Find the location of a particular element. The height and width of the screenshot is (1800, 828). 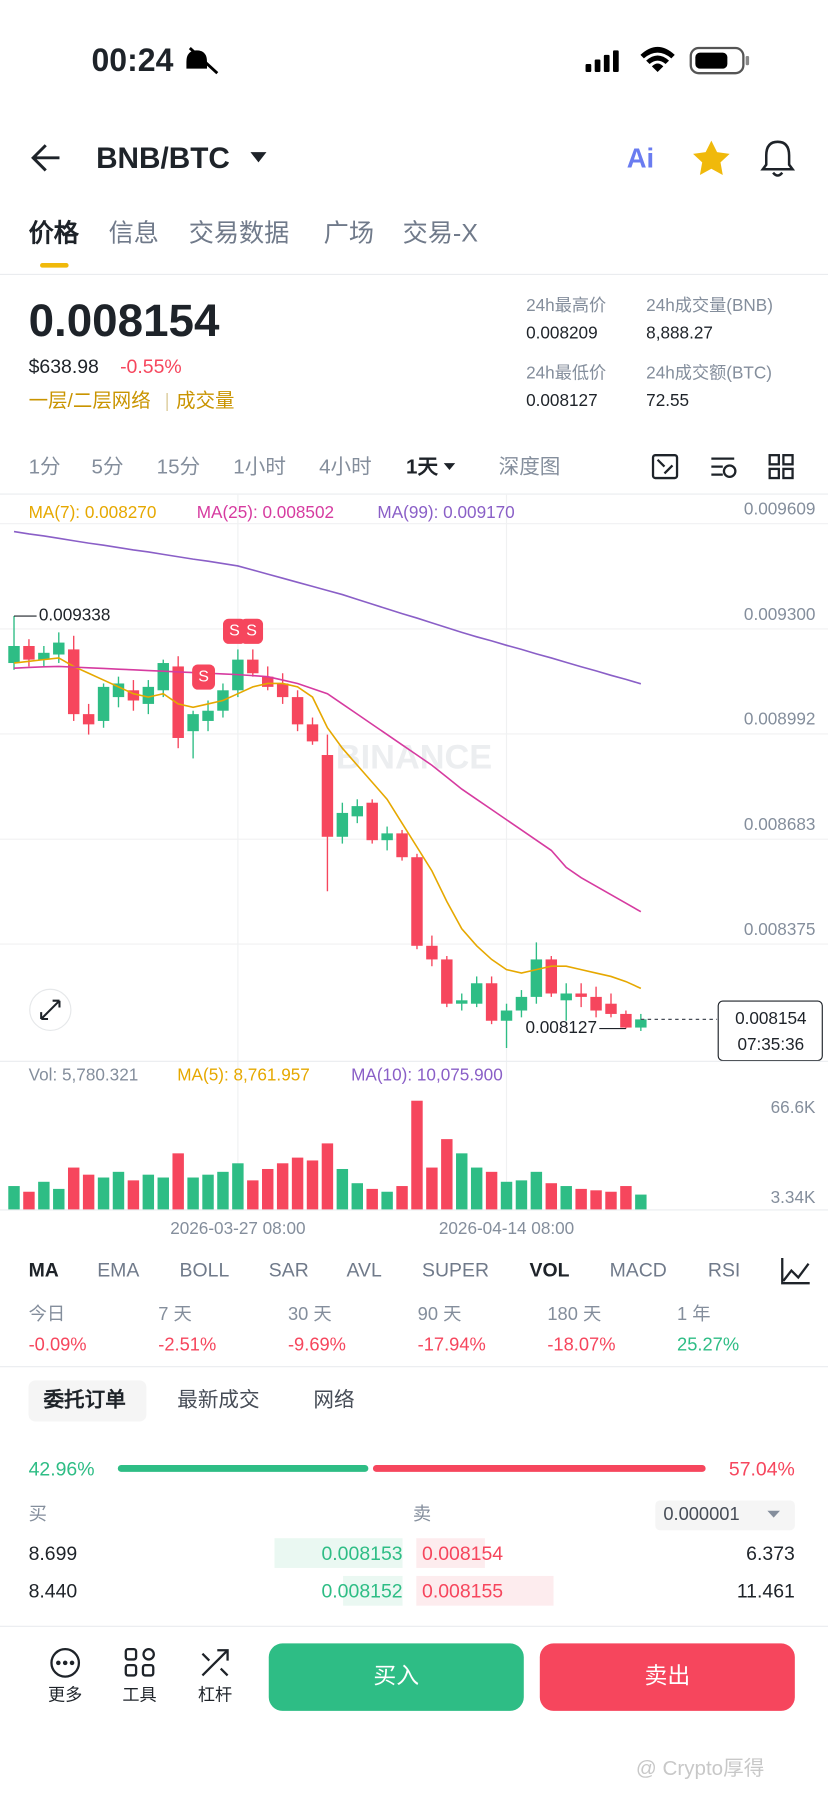

tab: 信息 is located at coordinates (133, 233).